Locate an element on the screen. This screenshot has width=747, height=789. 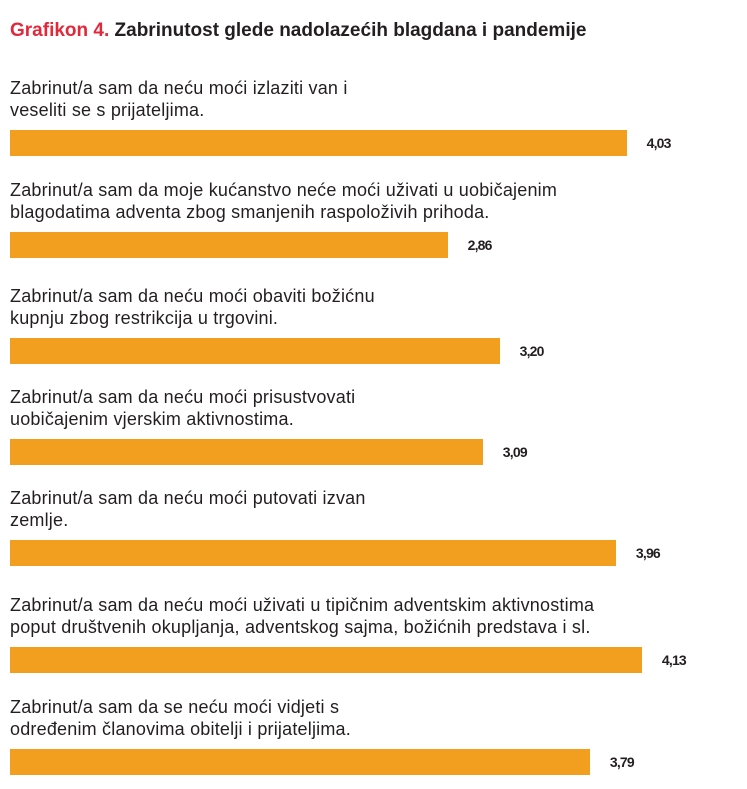
bar-row: 3,96 is located at coordinates (375, 553).